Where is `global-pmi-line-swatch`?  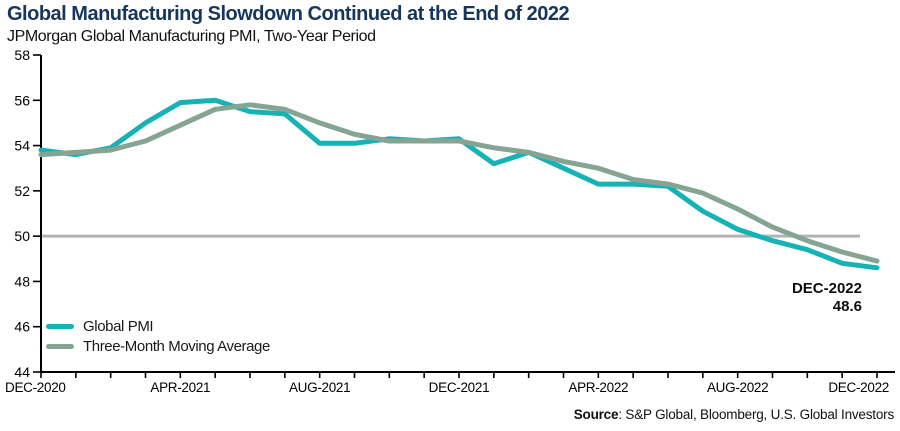 global-pmi-line-swatch is located at coordinates (60, 326).